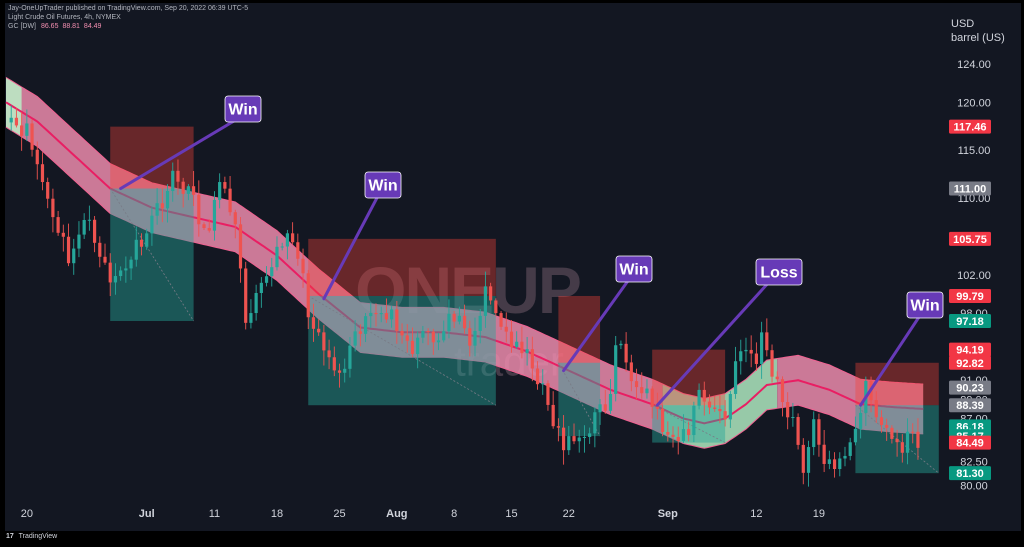  What do you see at coordinates (974, 487) in the screenshot?
I see `y-tick-10: 80.00` at bounding box center [974, 487].